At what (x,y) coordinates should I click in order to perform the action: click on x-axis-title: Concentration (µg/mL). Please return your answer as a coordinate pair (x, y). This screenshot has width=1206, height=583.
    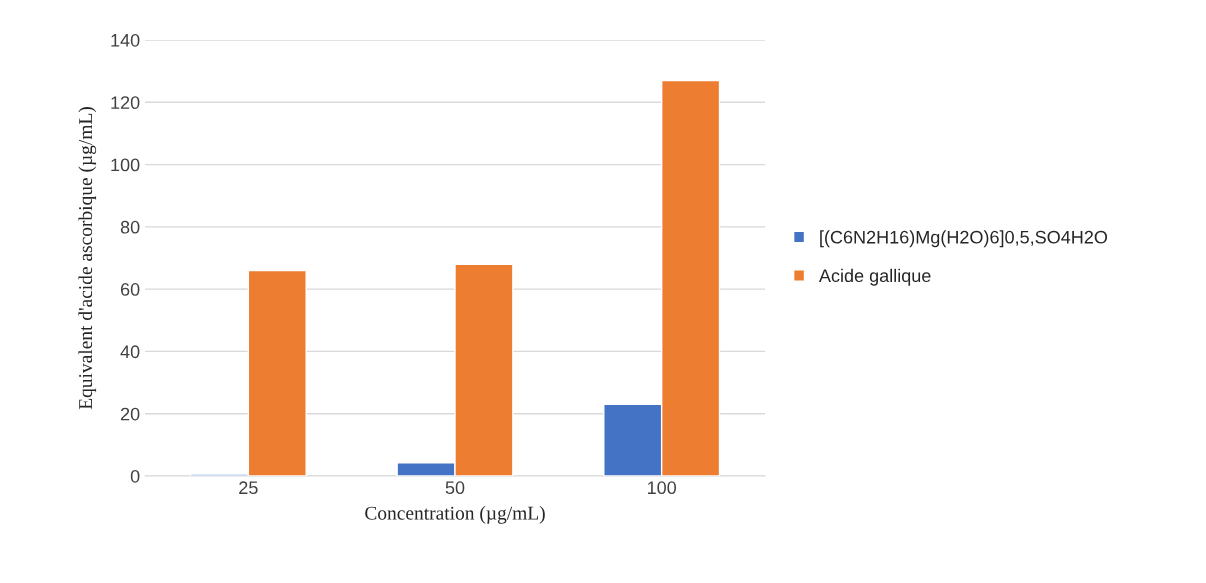
    Looking at the image, I should click on (455, 515).